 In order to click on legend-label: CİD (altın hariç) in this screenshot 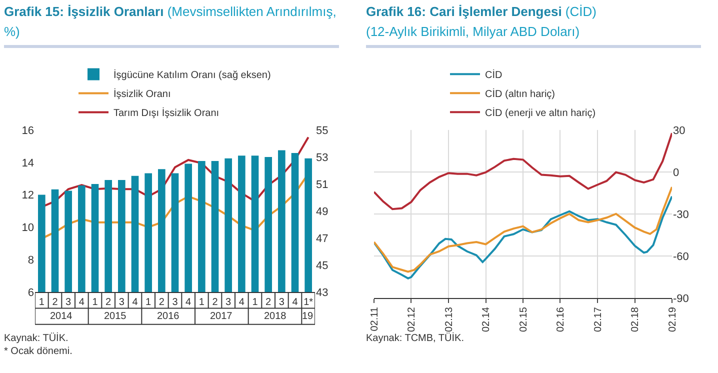, I will do `click(520, 94)`.